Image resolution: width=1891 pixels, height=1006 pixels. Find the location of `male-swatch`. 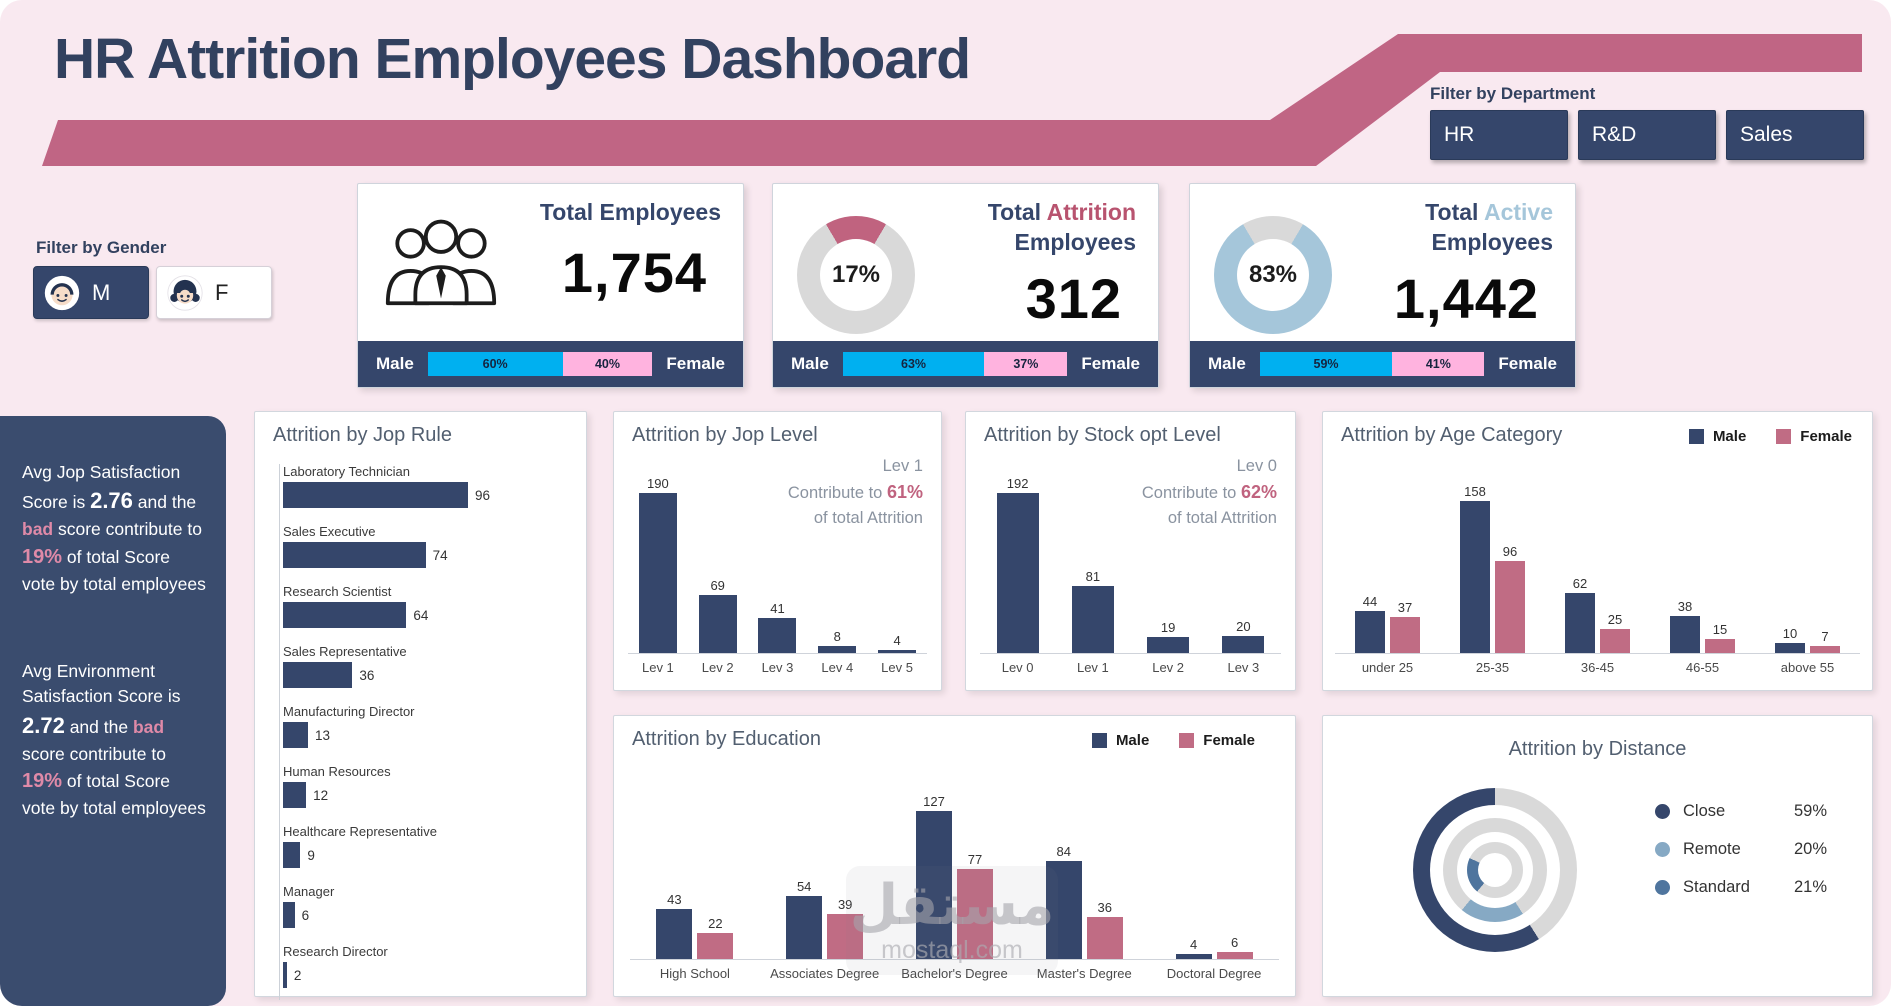

male-swatch is located at coordinates (1696, 436).